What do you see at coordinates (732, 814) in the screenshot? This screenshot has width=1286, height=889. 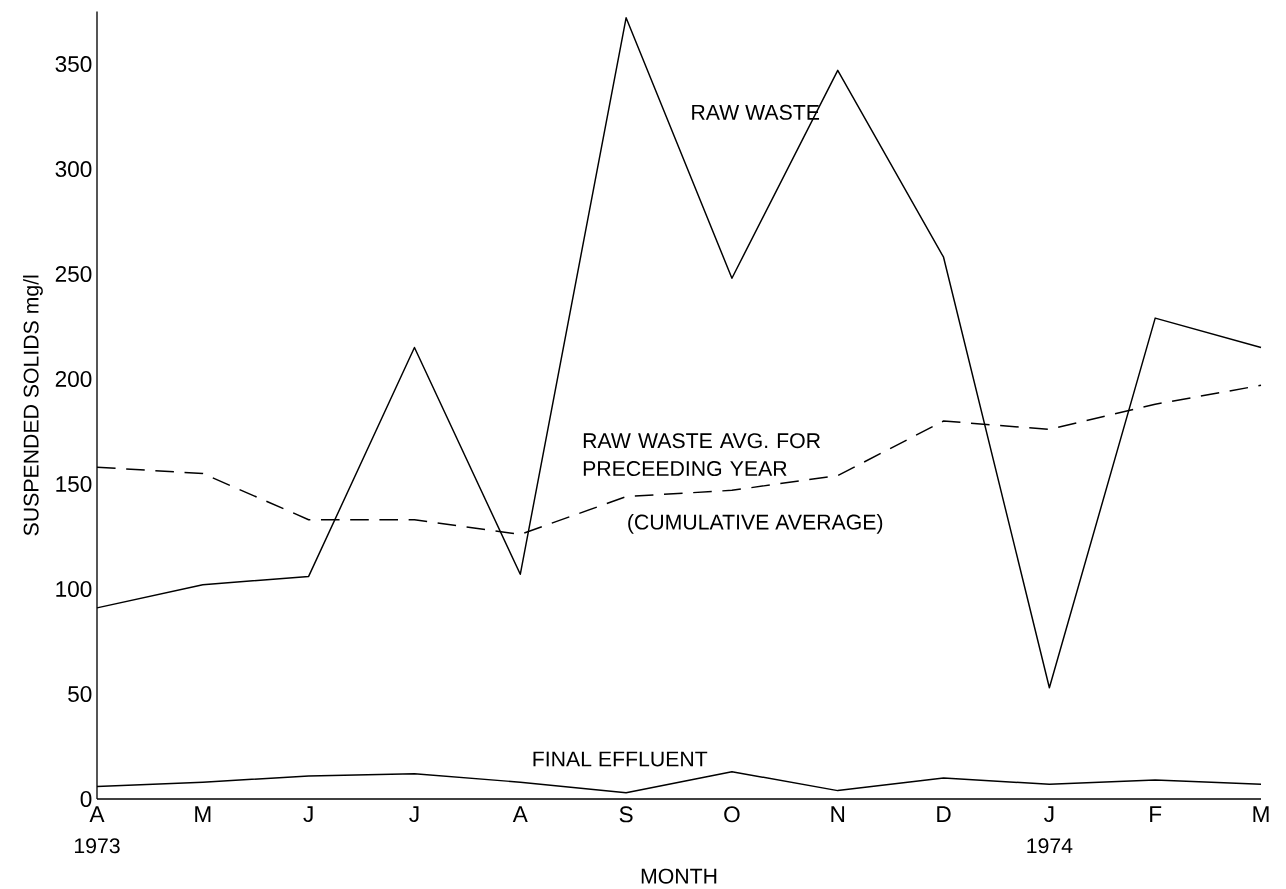 I see `x-tick-label: O` at bounding box center [732, 814].